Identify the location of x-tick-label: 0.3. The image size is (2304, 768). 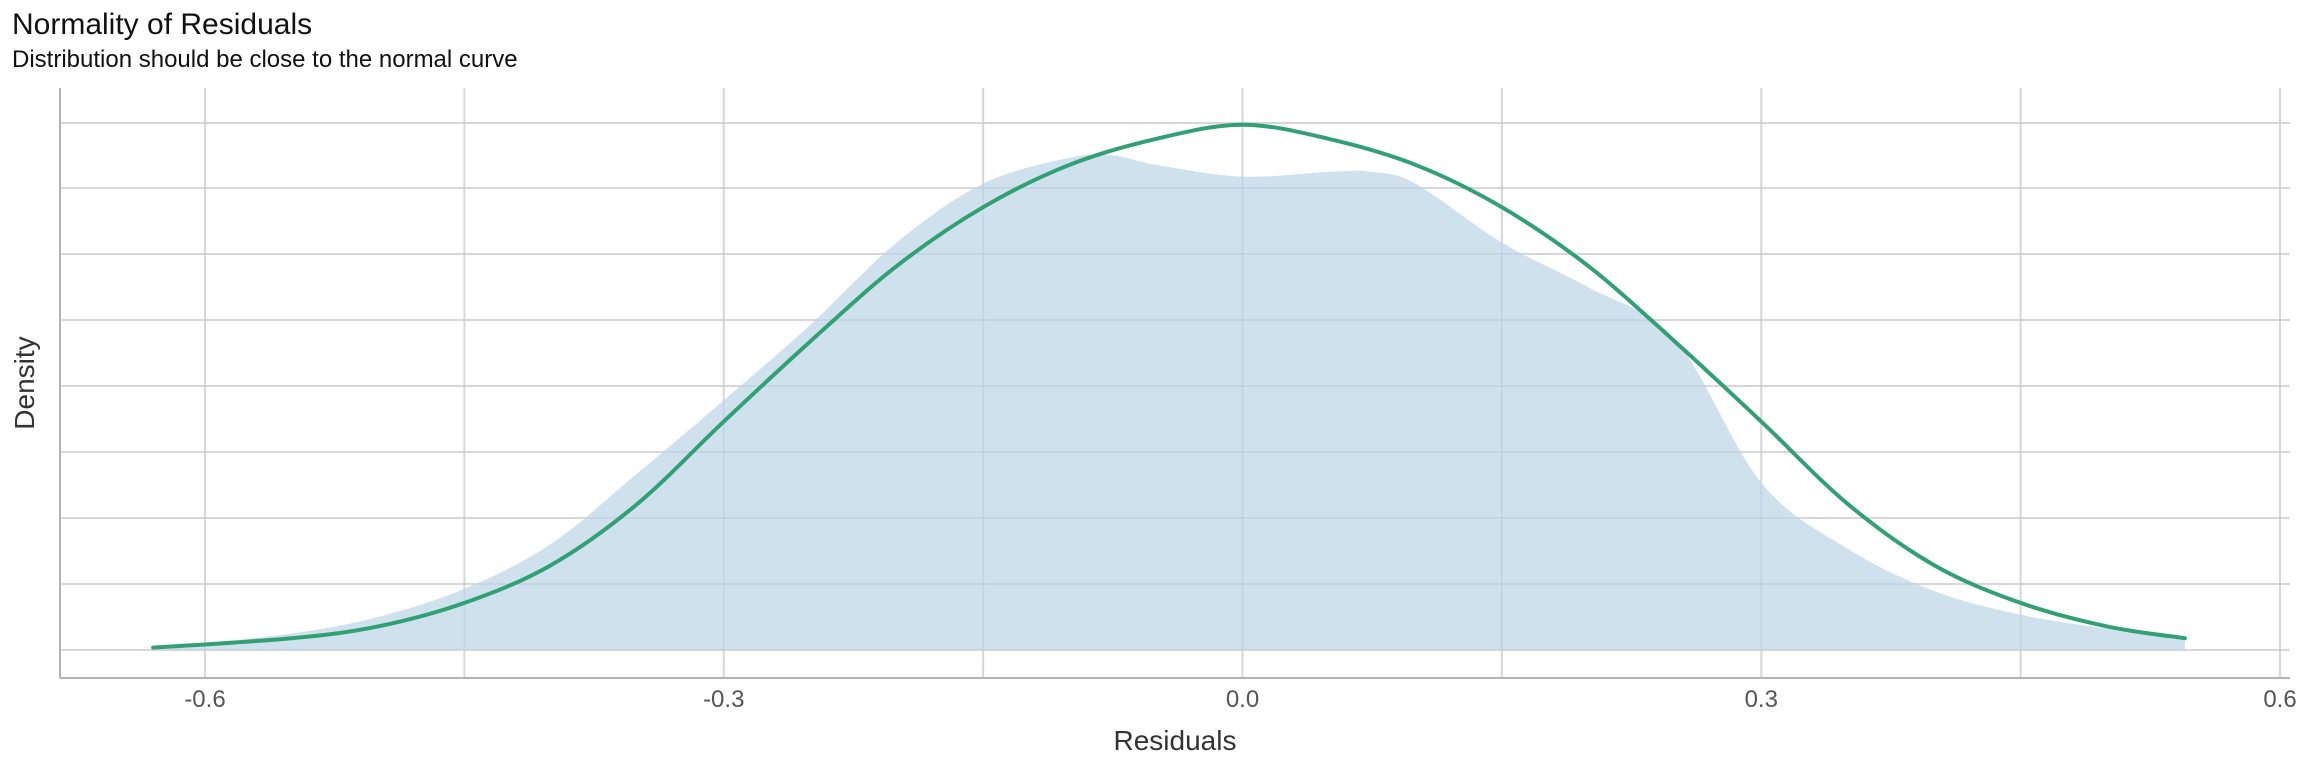
(1761, 699).